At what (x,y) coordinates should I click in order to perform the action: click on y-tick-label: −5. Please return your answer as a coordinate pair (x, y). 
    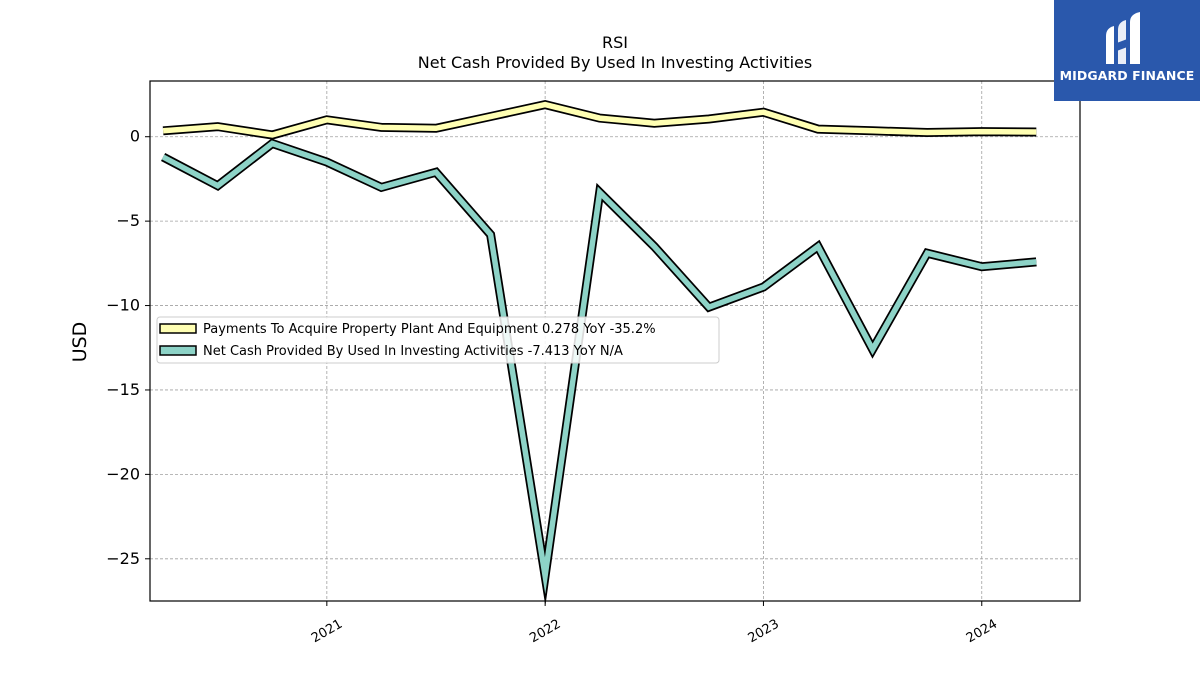
    Looking at the image, I should click on (128, 220).